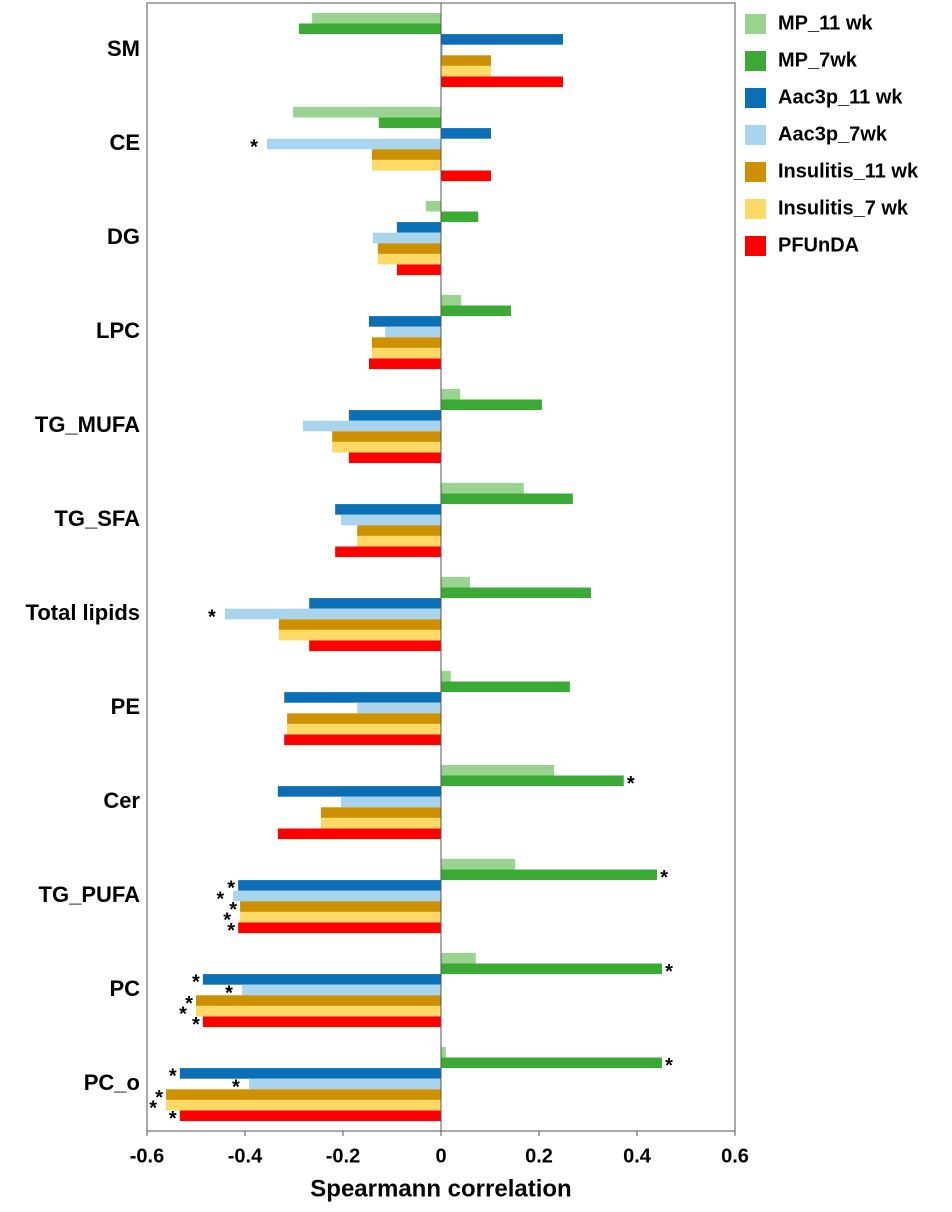  I want to click on y-tick-label: CE, so click(124, 142).